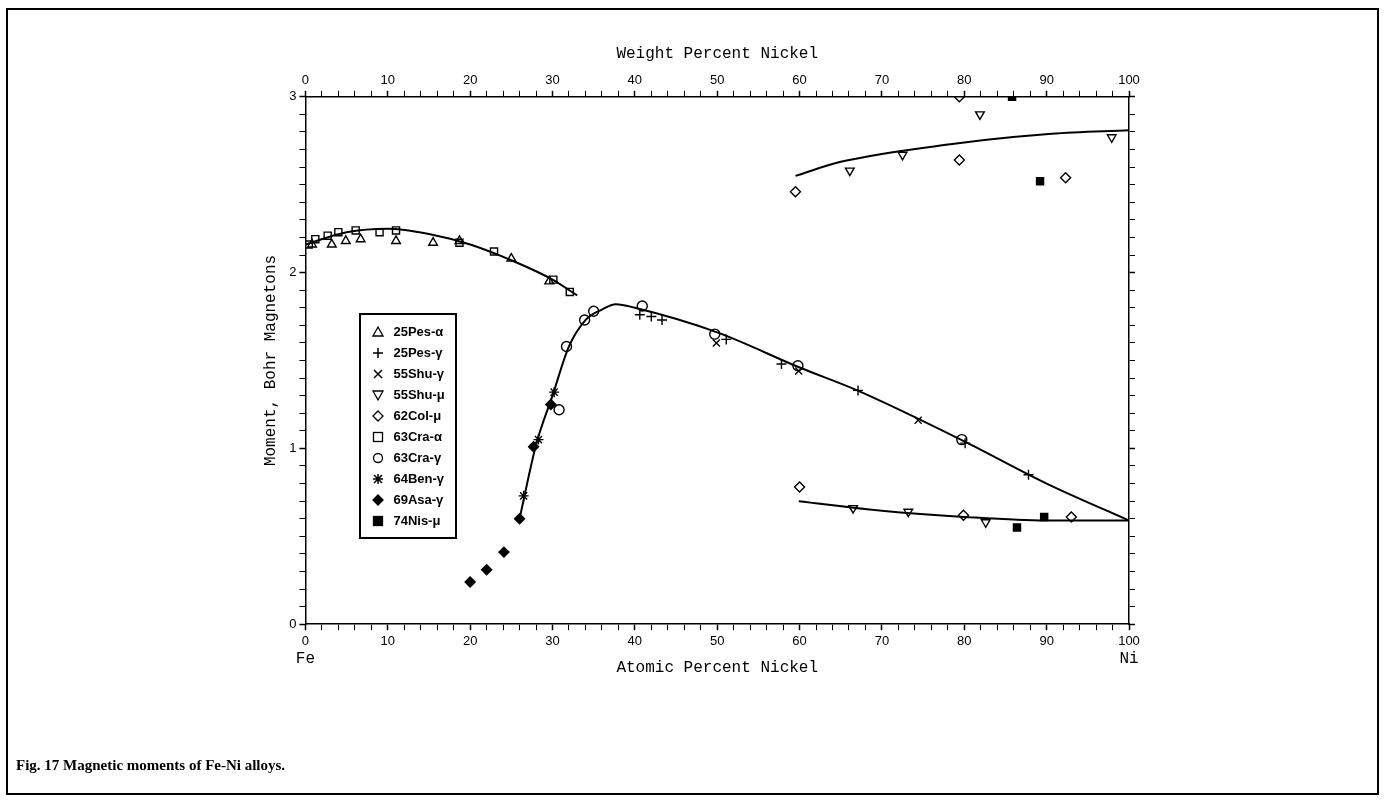 The width and height of the screenshot is (1385, 803). Describe the element at coordinates (717, 640) in the screenshot. I see `x-tick-label: 50` at that location.